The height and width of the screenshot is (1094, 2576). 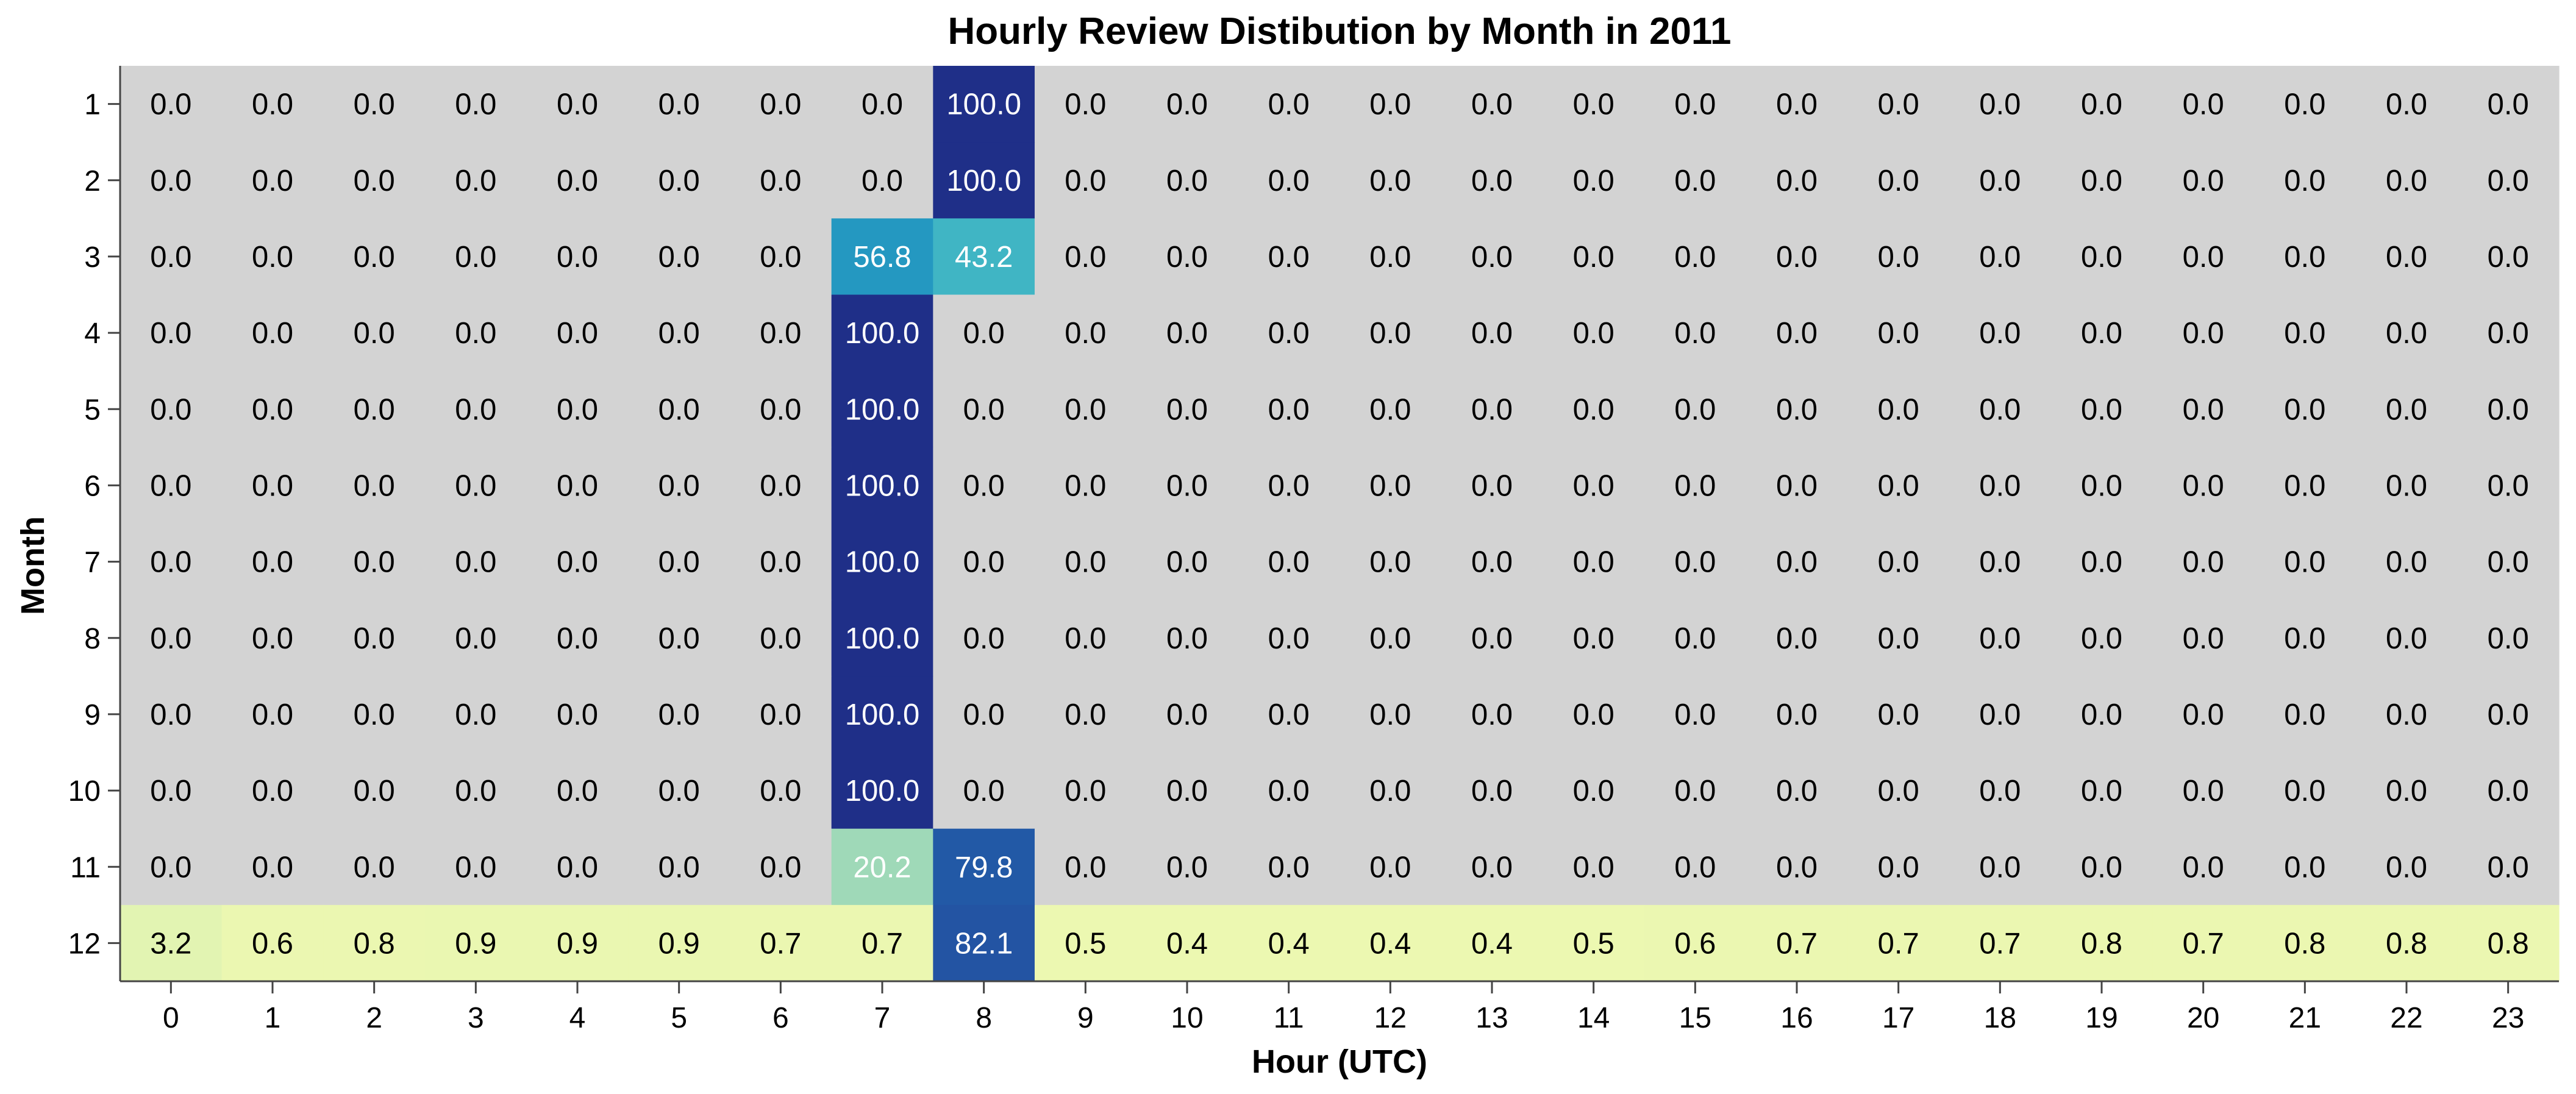 I want to click on x-tick-label: 22, so click(x=2406, y=1018).